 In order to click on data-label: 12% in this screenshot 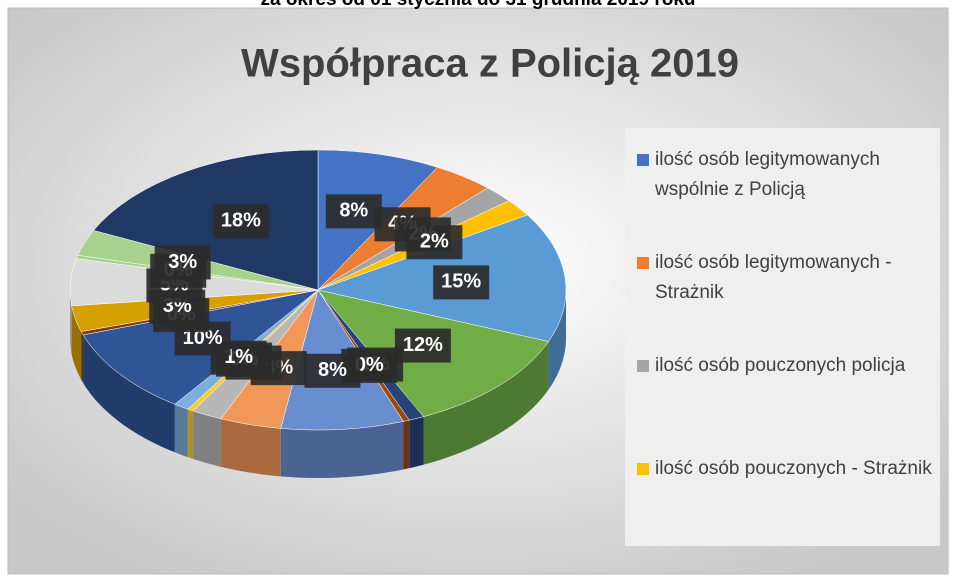, I will do `click(423, 345)`.